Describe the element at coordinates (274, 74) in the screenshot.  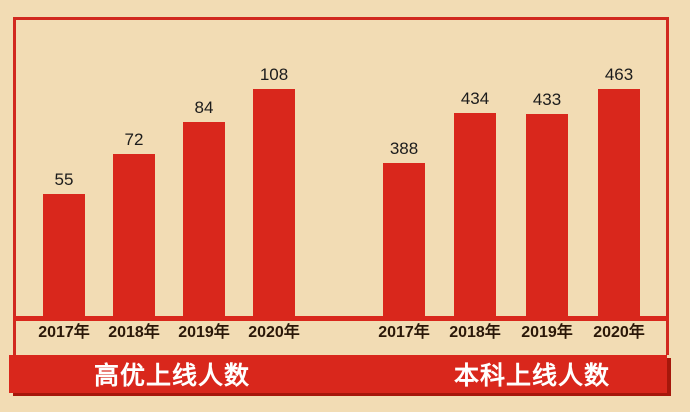
I see `bar-value-label: 108` at that location.